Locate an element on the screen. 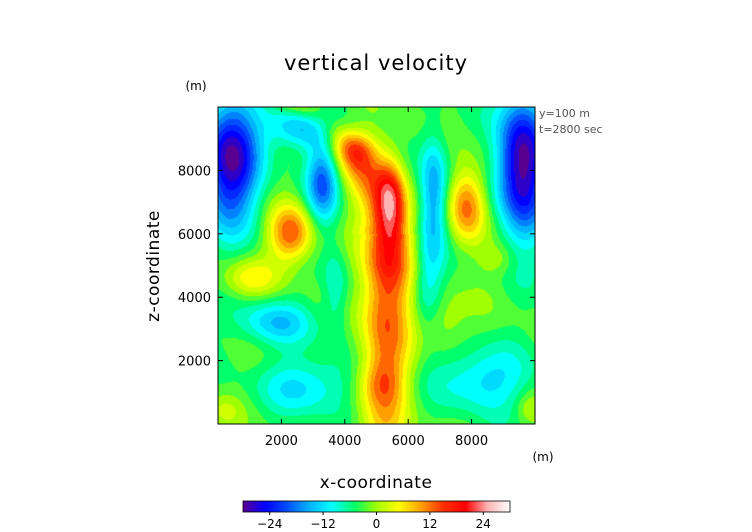 This screenshot has width=752, height=532. colorbar: −24 −12 0 12 24 is located at coordinates (376, 515).